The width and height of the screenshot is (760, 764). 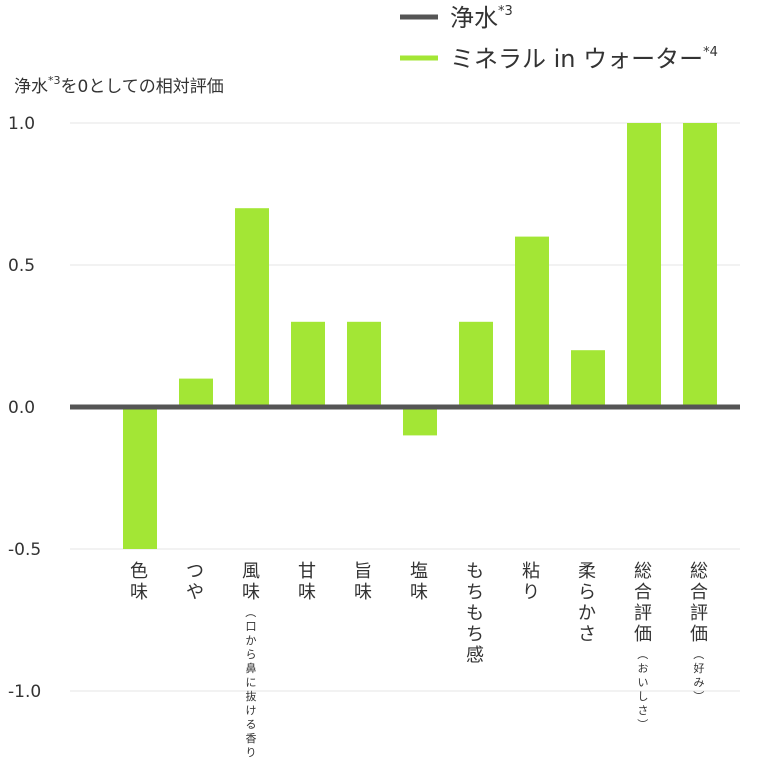 I want to click on x-label-char: ら, so click(x=587, y=592).